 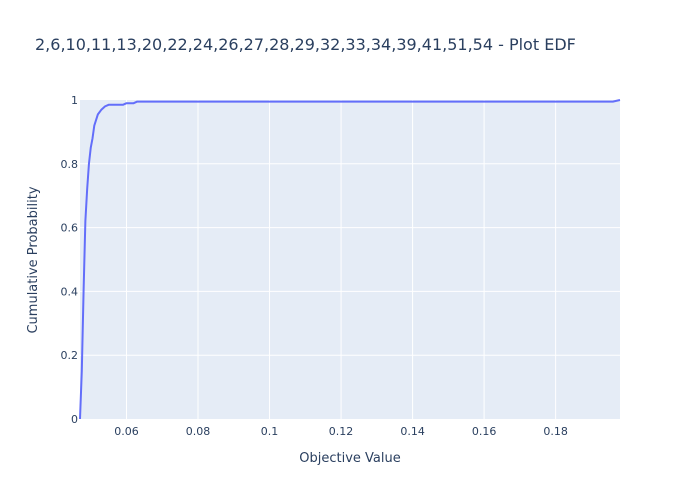 I want to click on x-axis-title: Objective Value, so click(x=349, y=458).